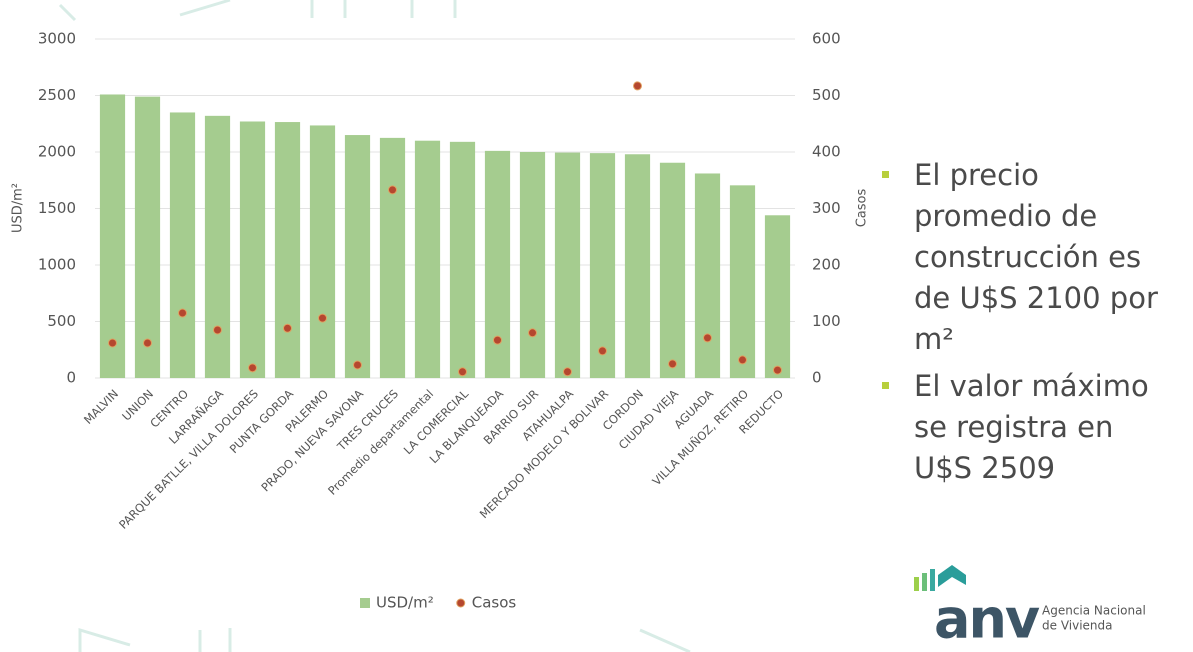  What do you see at coordinates (817, 378) in the screenshot?
I see `y2-tick-label: 0` at bounding box center [817, 378].